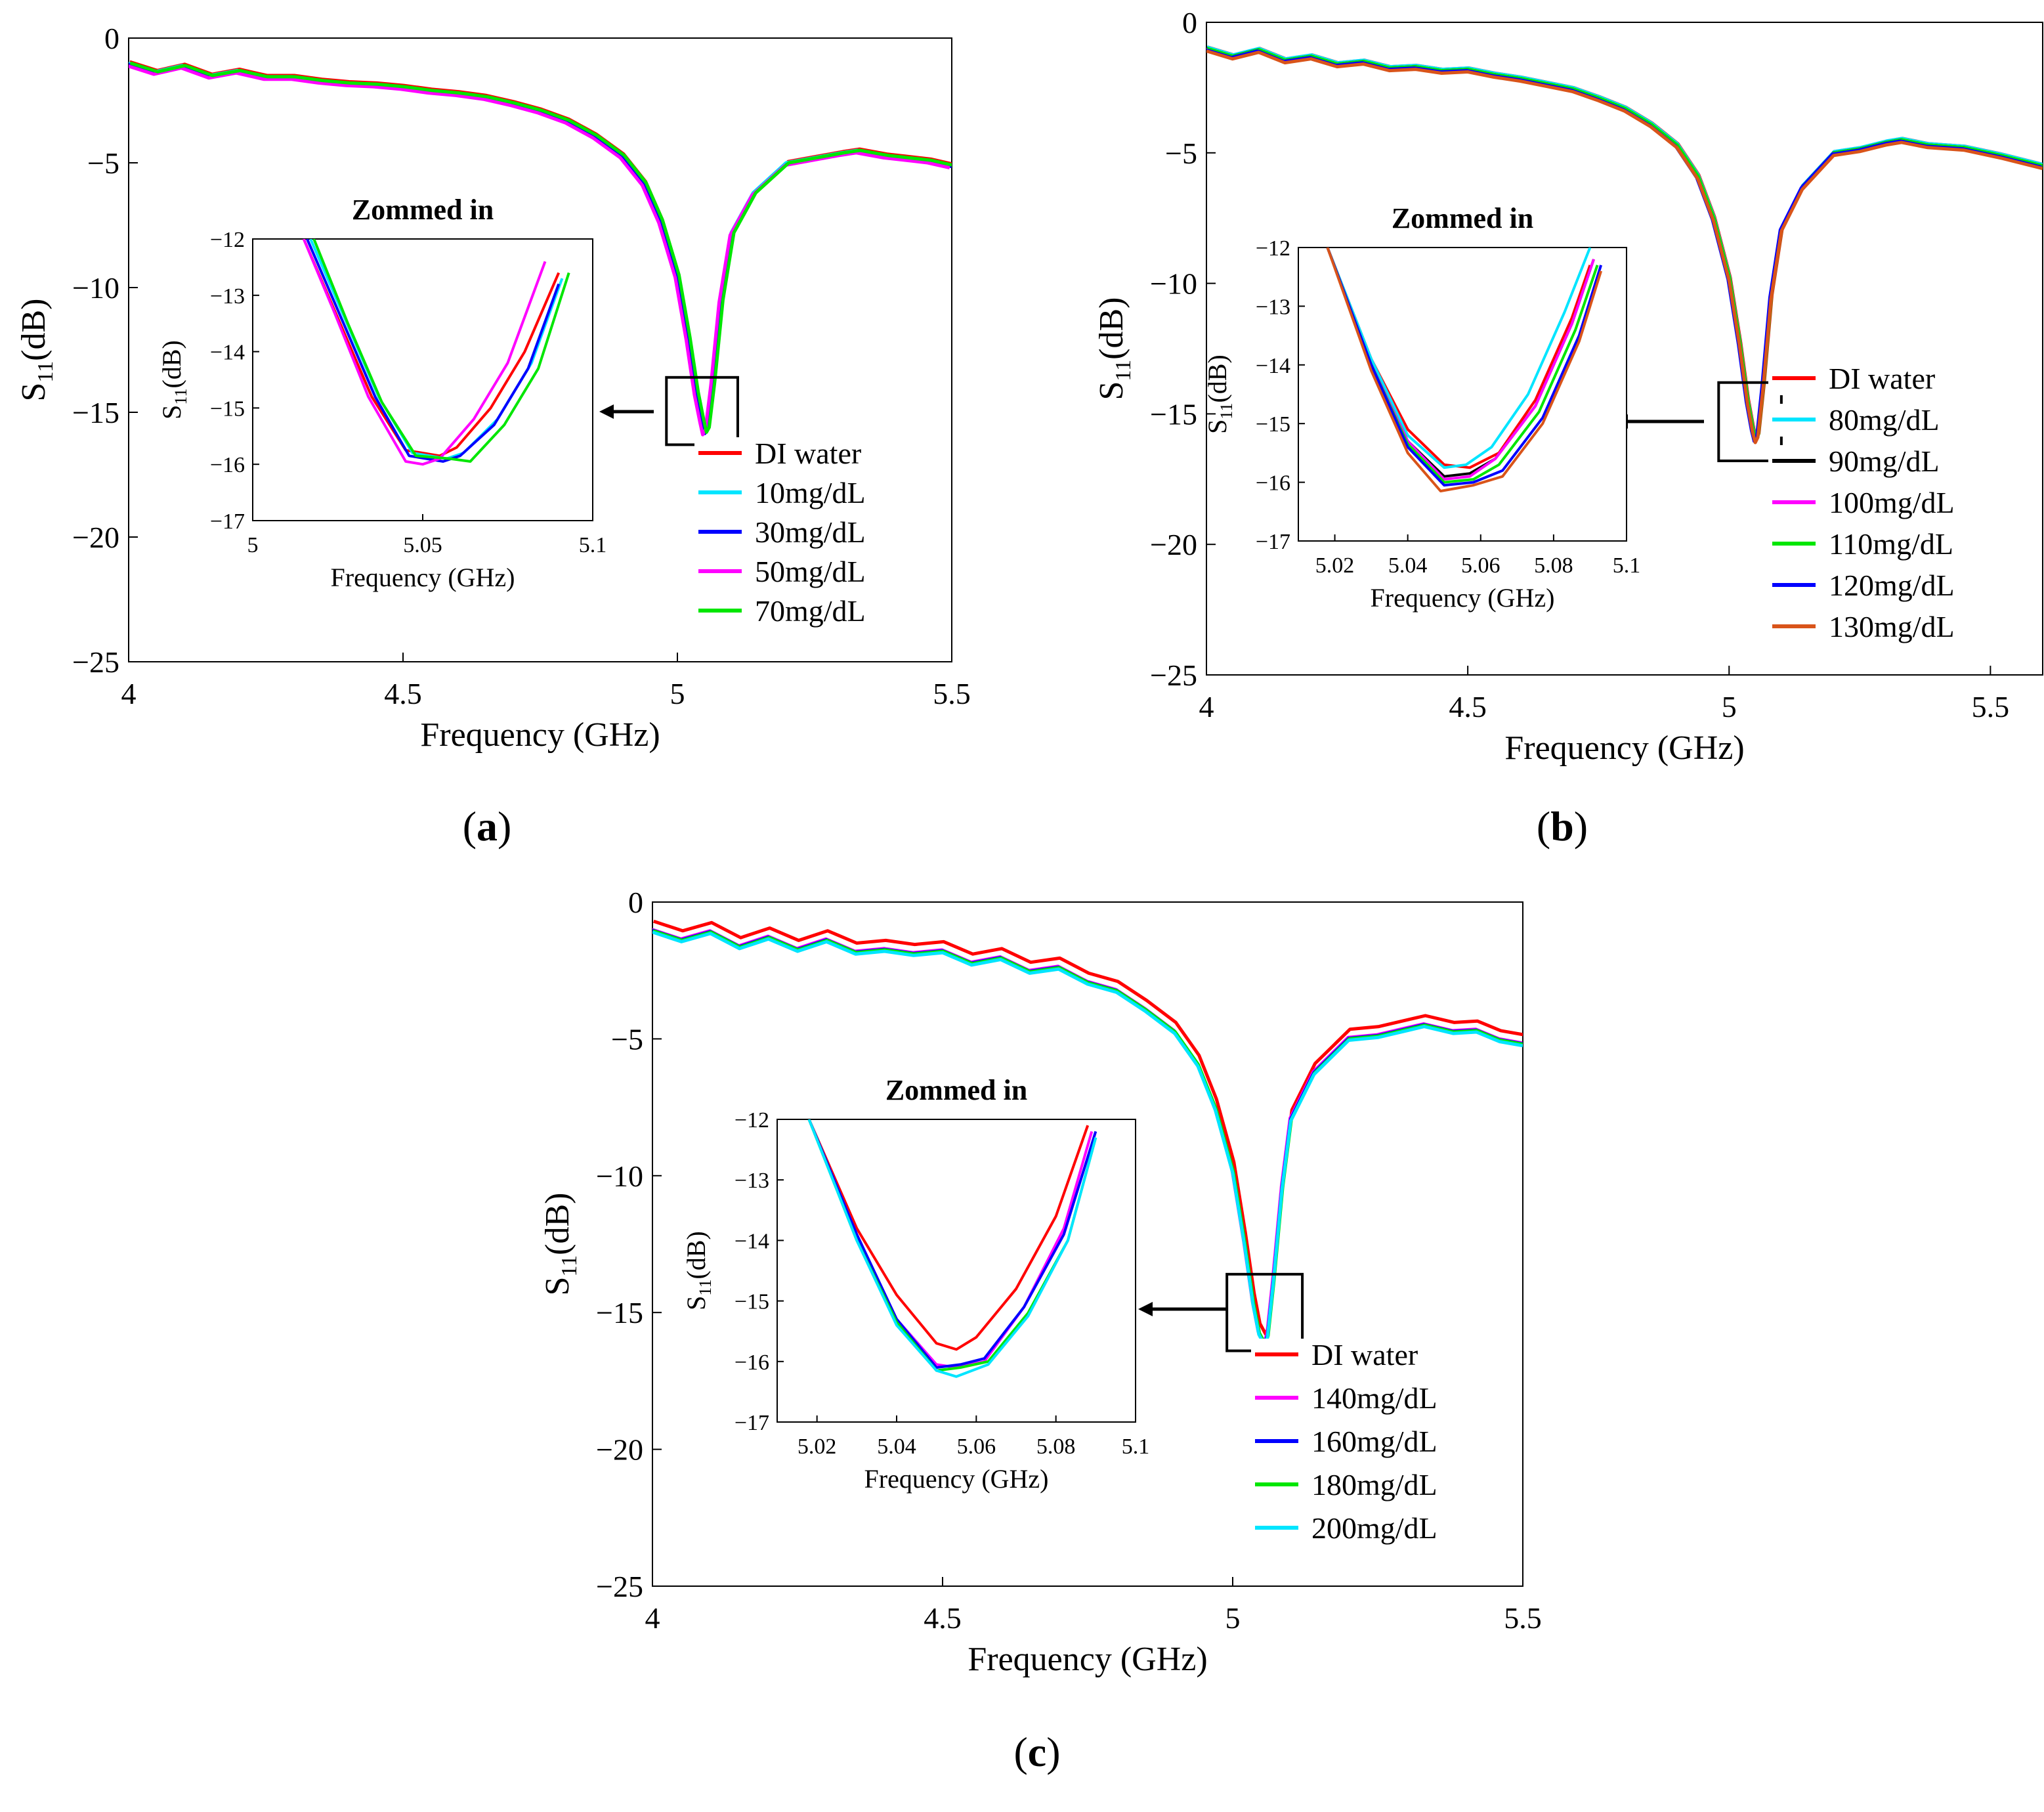  I want to click on legend-label: 200mg/dL, so click(1374, 1528).